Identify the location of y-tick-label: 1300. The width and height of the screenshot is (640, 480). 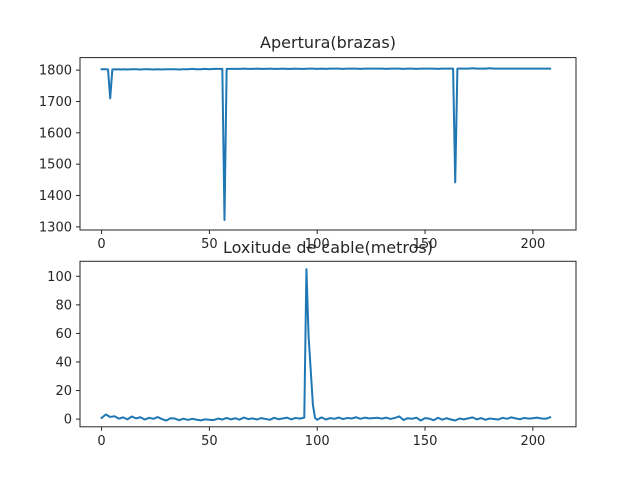
(55, 227).